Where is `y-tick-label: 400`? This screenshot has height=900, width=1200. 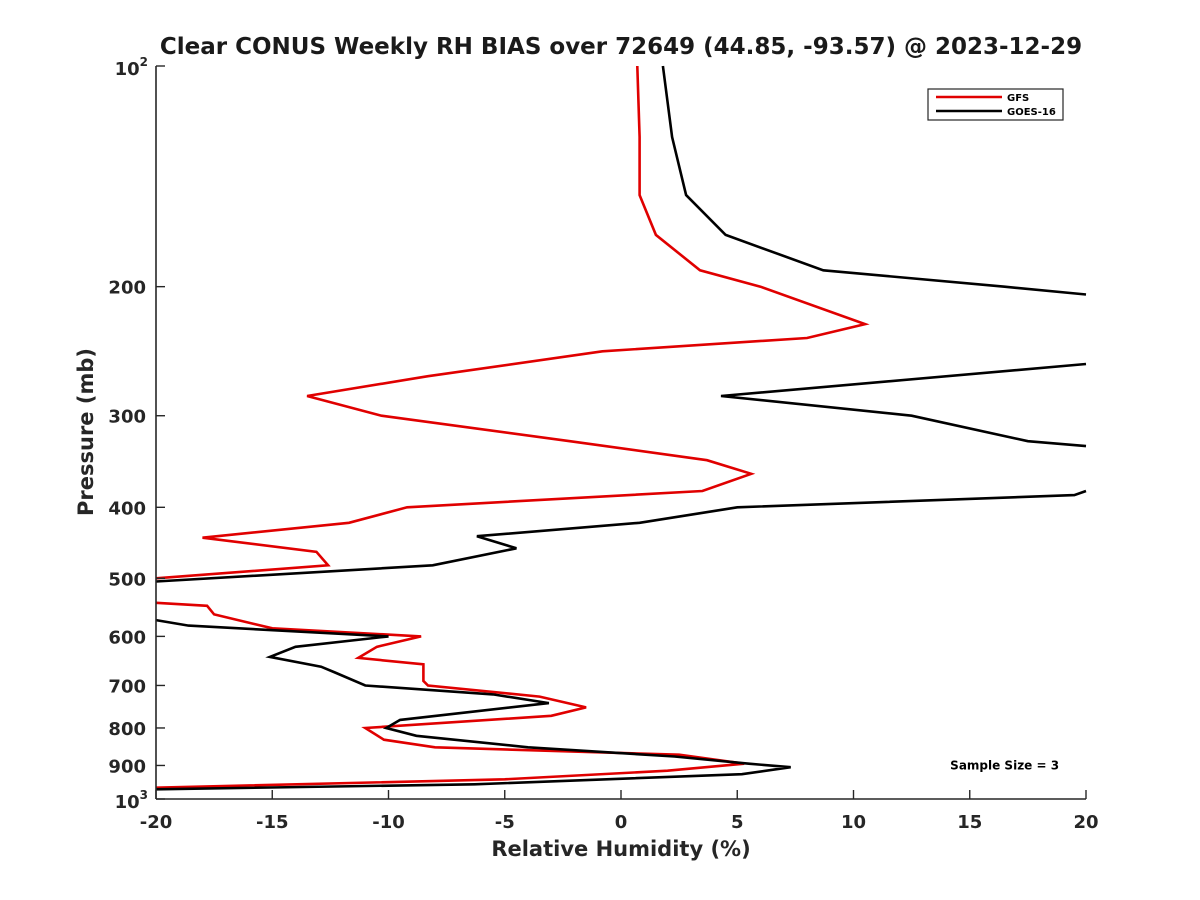
y-tick-label: 400 is located at coordinates (127, 508).